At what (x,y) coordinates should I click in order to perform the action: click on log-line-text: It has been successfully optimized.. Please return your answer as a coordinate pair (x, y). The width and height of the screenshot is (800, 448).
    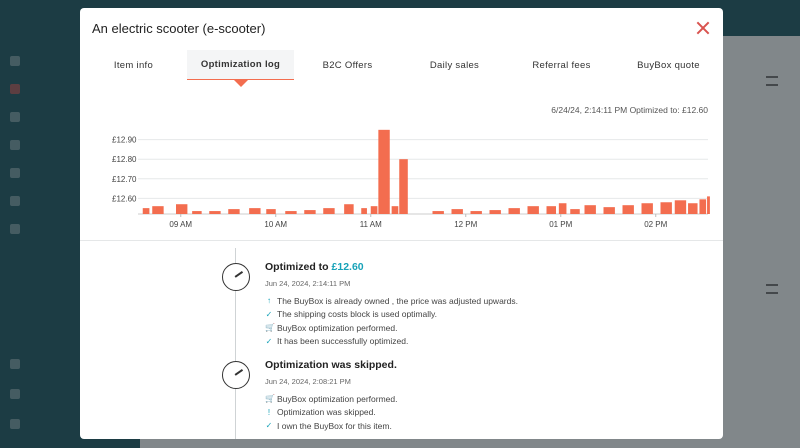
    Looking at the image, I should click on (343, 341).